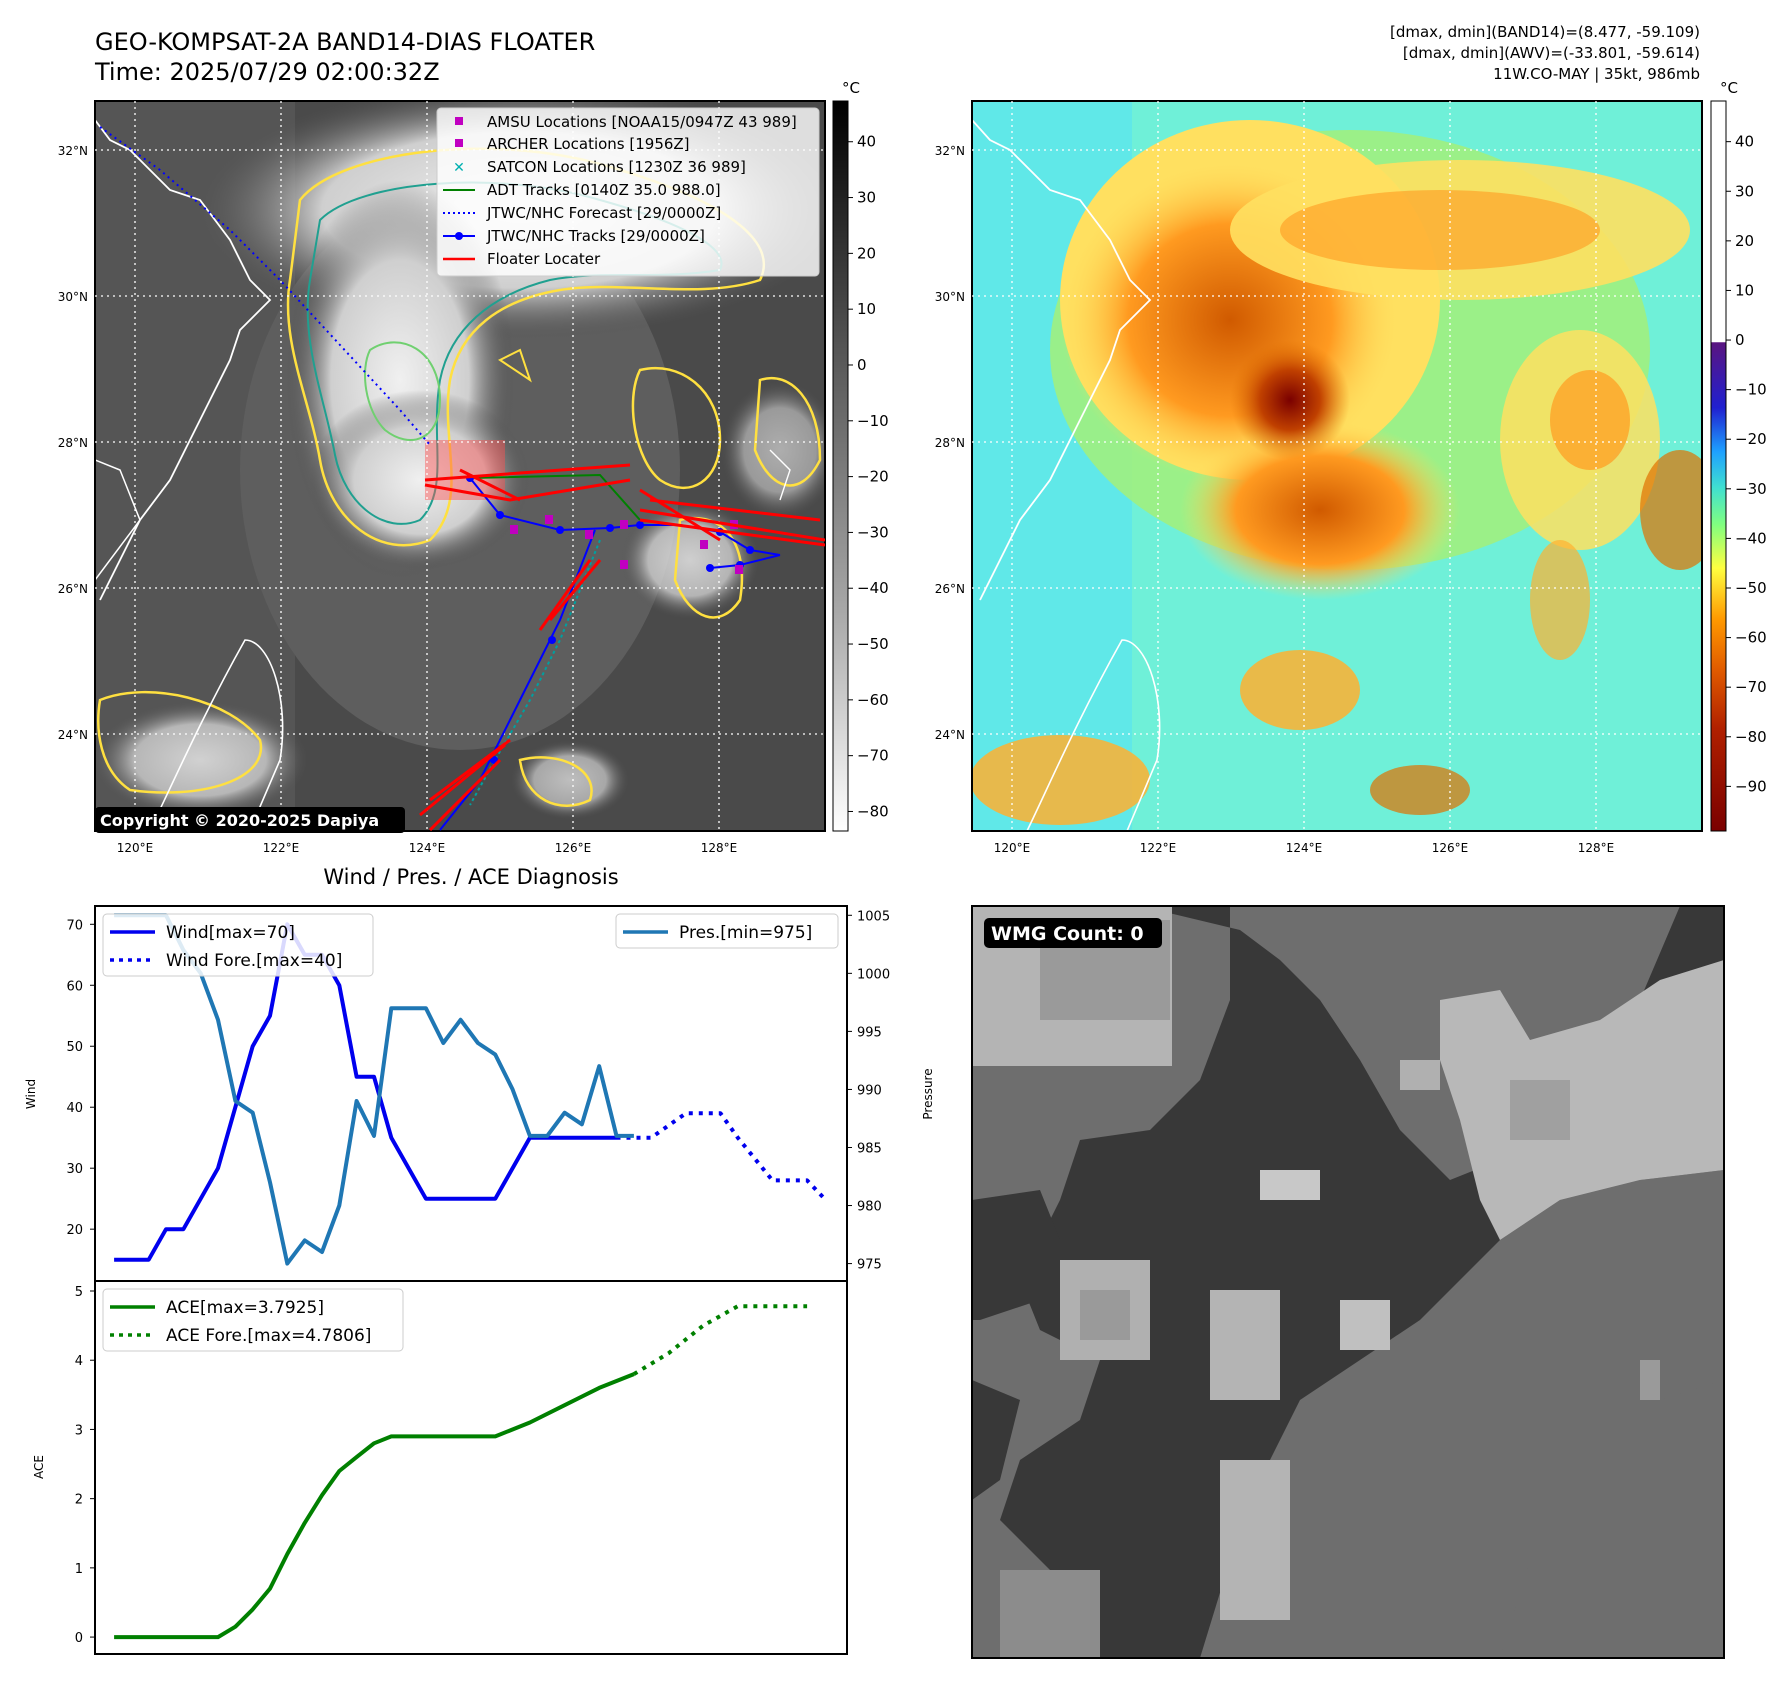 This screenshot has width=1788, height=1690. Describe the element at coordinates (1738, 455) in the screenshot. I see `awv-colorbar: °C 40 30 20 10 0 −10 −20 −30 −40 −50 −60 −70 −80 −90` at that location.